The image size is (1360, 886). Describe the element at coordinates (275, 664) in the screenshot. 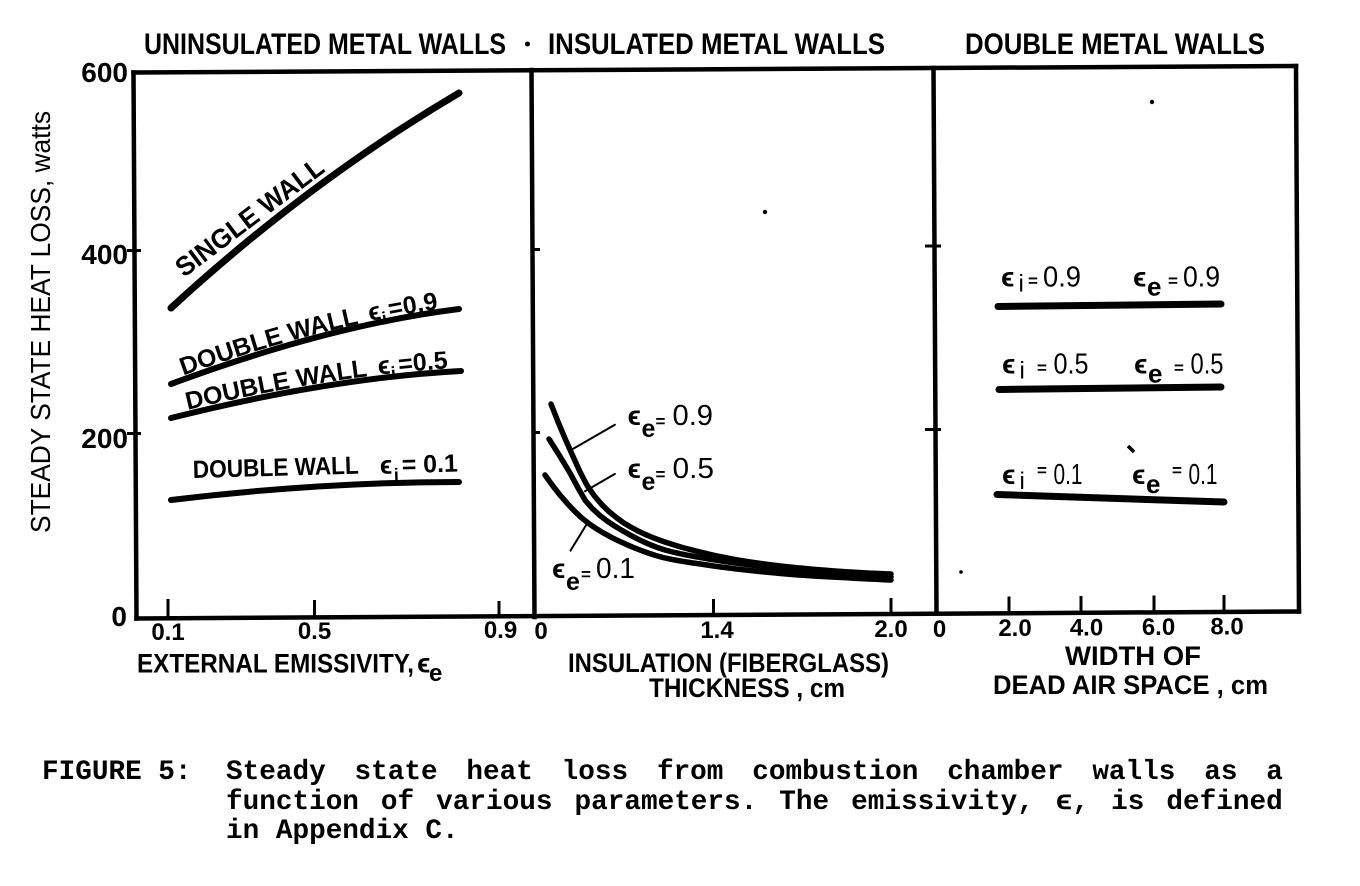

I see `svg-text: EXTERNAL EMISSIVITY,` at that location.